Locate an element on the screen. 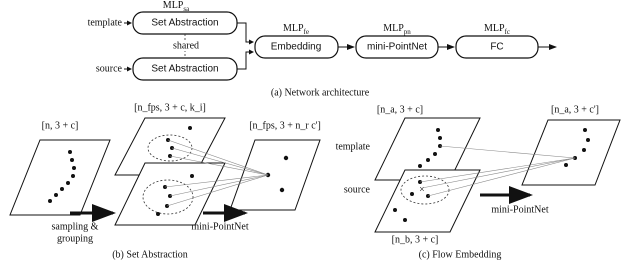 The image size is (640, 265). box-label: mini-PointNet is located at coordinates (397, 47).